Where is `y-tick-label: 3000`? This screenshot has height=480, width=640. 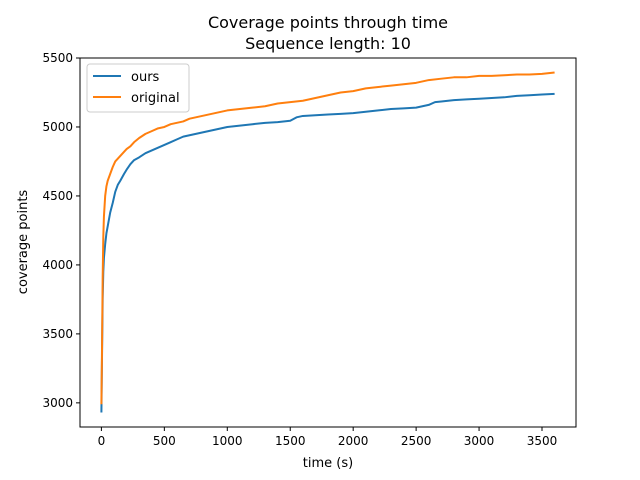
y-tick-label: 3000 is located at coordinates (57, 403).